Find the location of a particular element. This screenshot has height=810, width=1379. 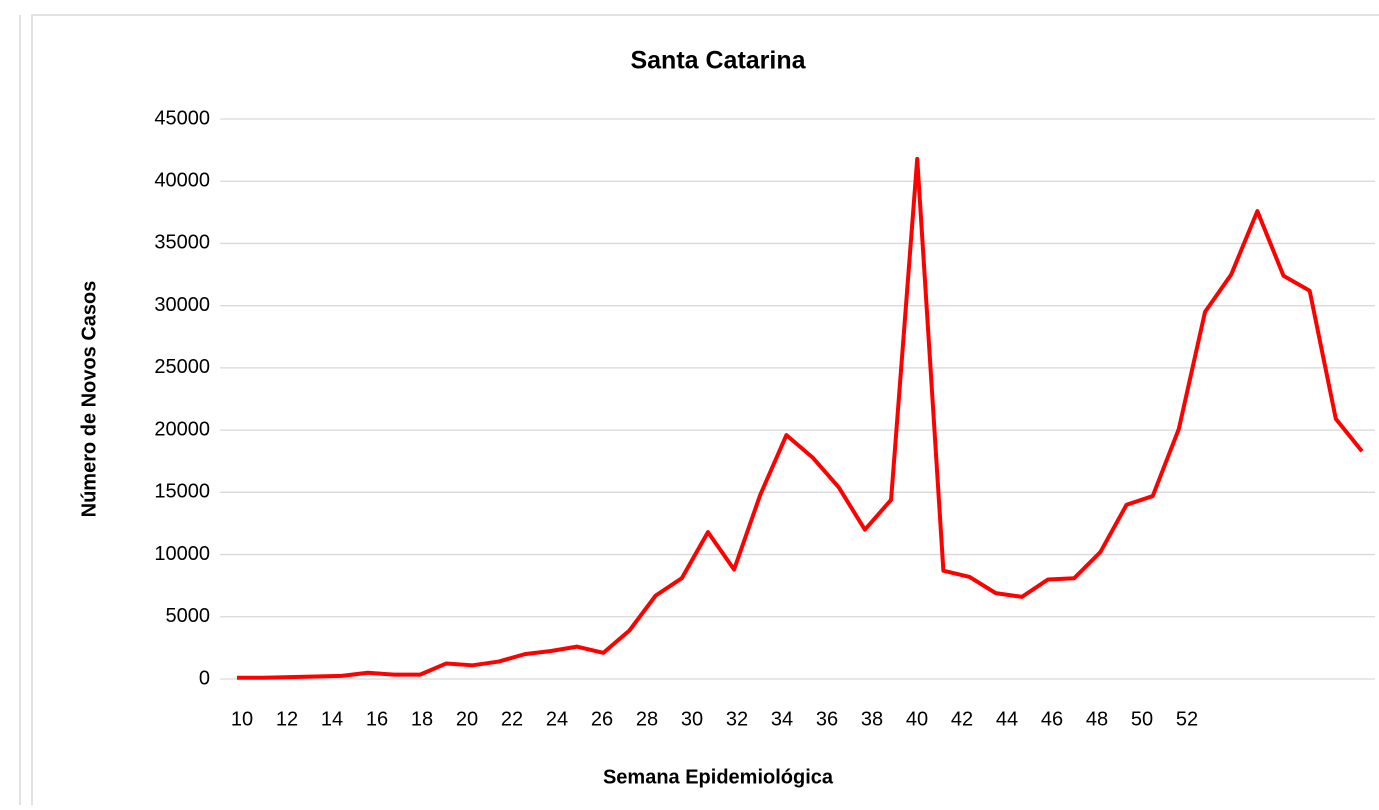

x-tick-label: 22 is located at coordinates (512, 719).